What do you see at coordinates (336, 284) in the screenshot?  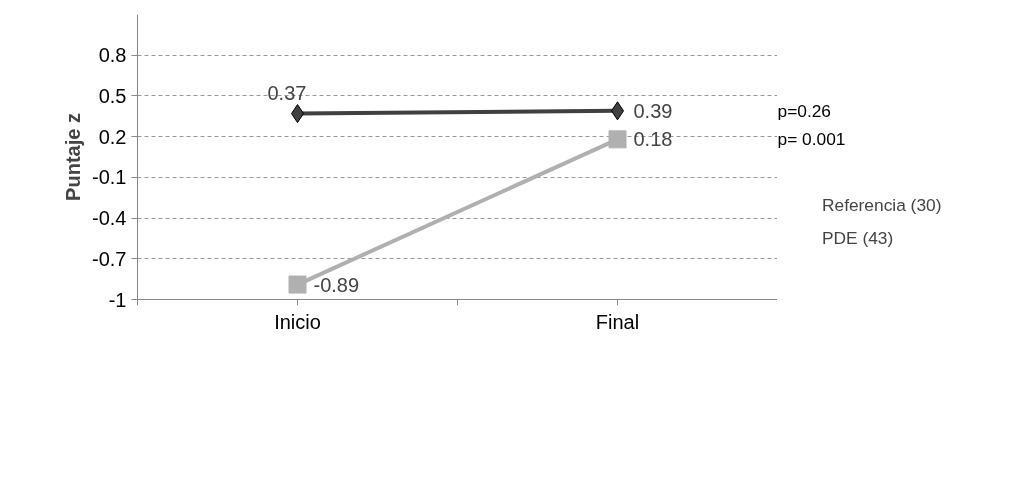 I see `data-label: -0.89` at bounding box center [336, 284].